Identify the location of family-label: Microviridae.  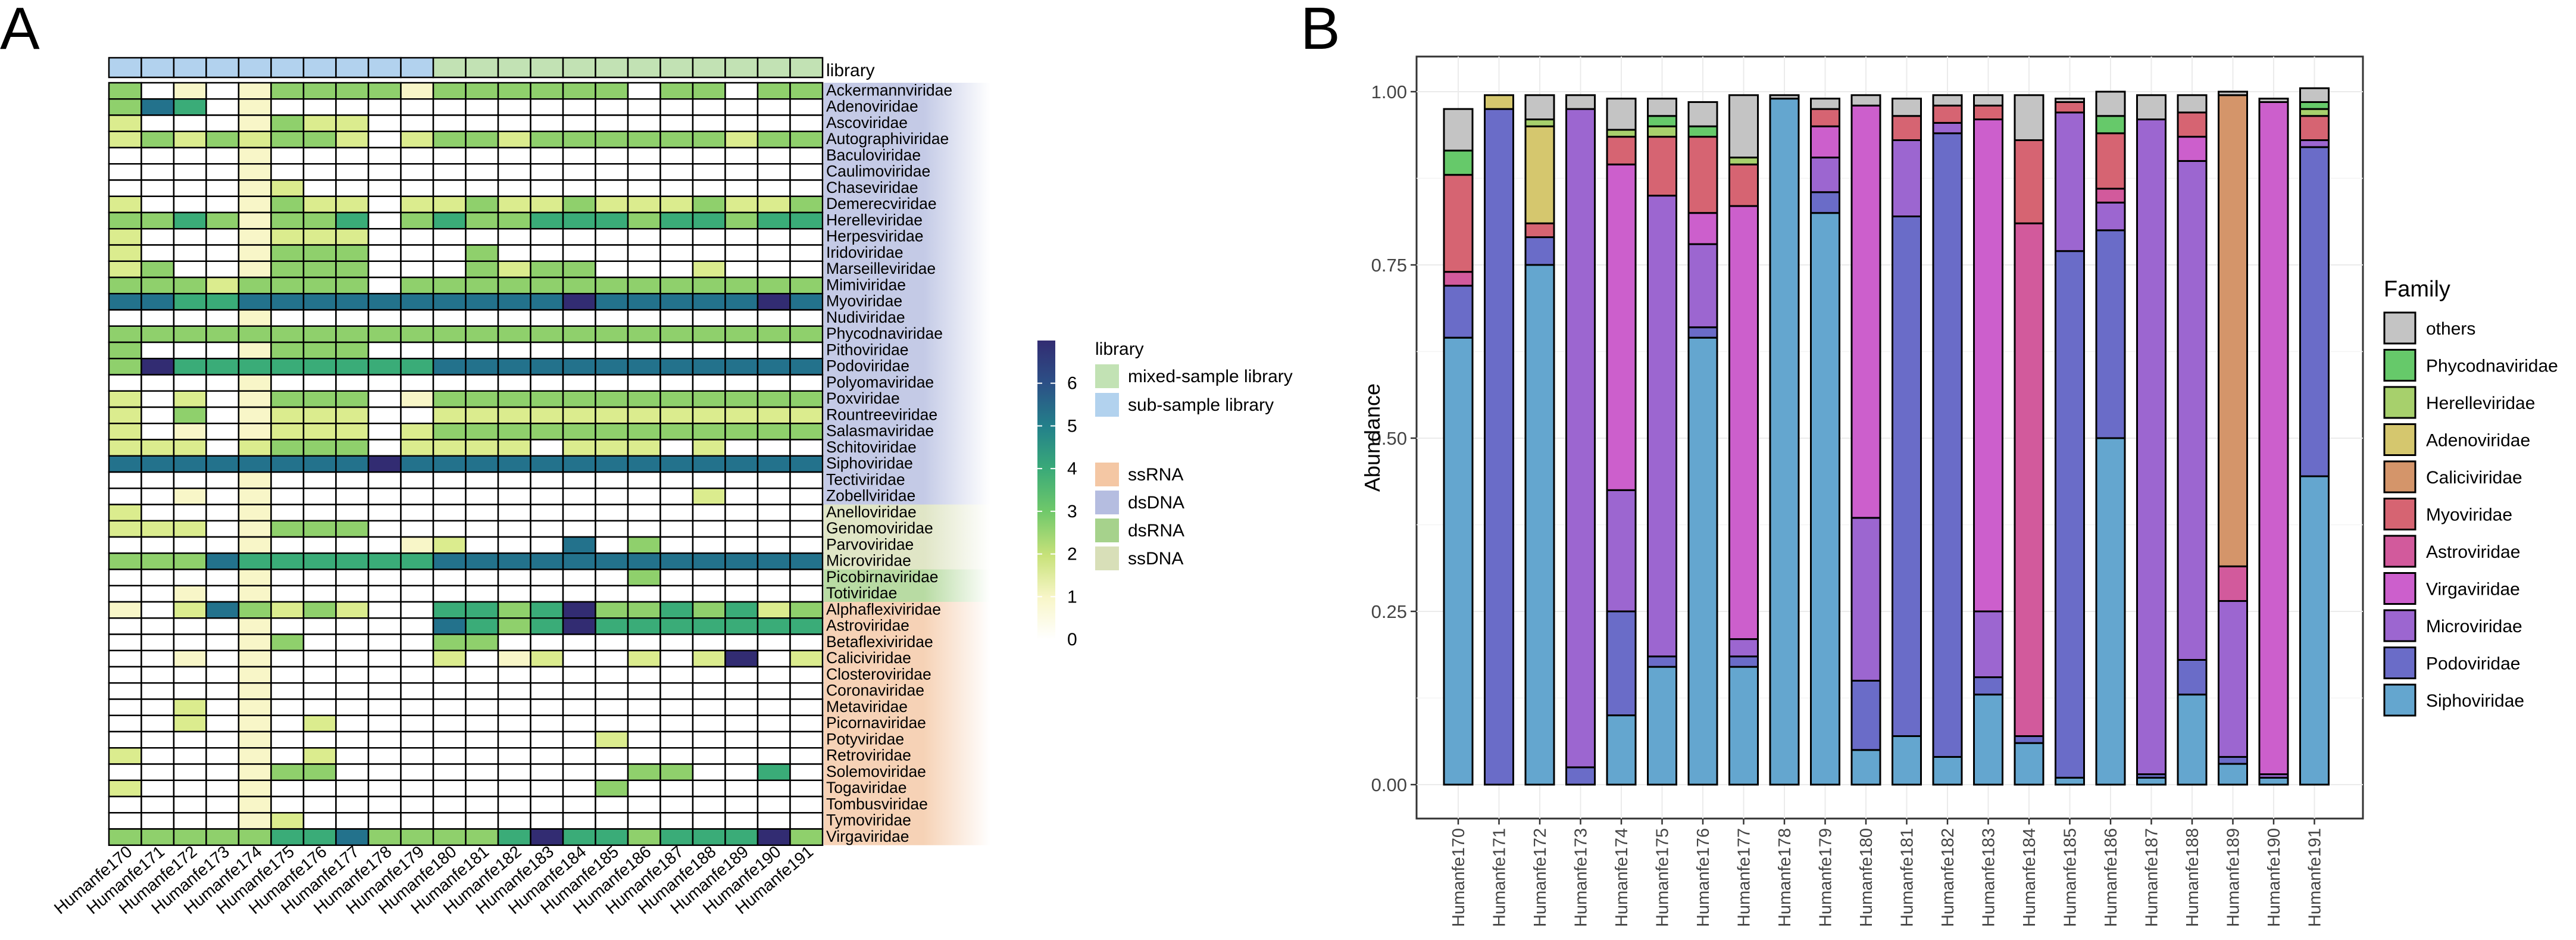
(868, 561).